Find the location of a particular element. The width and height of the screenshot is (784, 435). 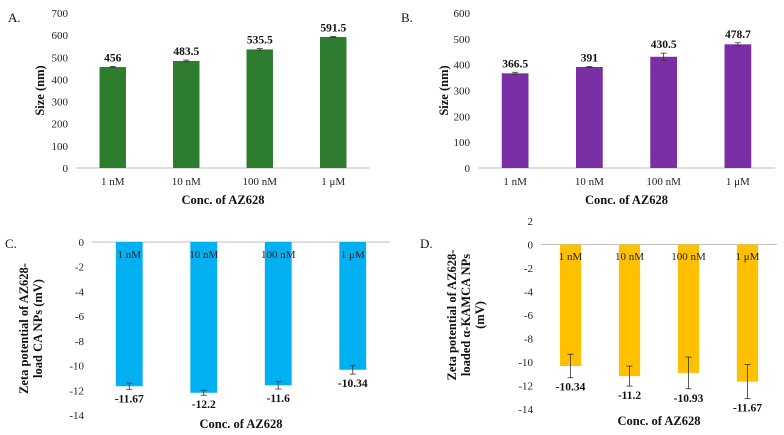

data-label: 366.5 is located at coordinates (515, 64).